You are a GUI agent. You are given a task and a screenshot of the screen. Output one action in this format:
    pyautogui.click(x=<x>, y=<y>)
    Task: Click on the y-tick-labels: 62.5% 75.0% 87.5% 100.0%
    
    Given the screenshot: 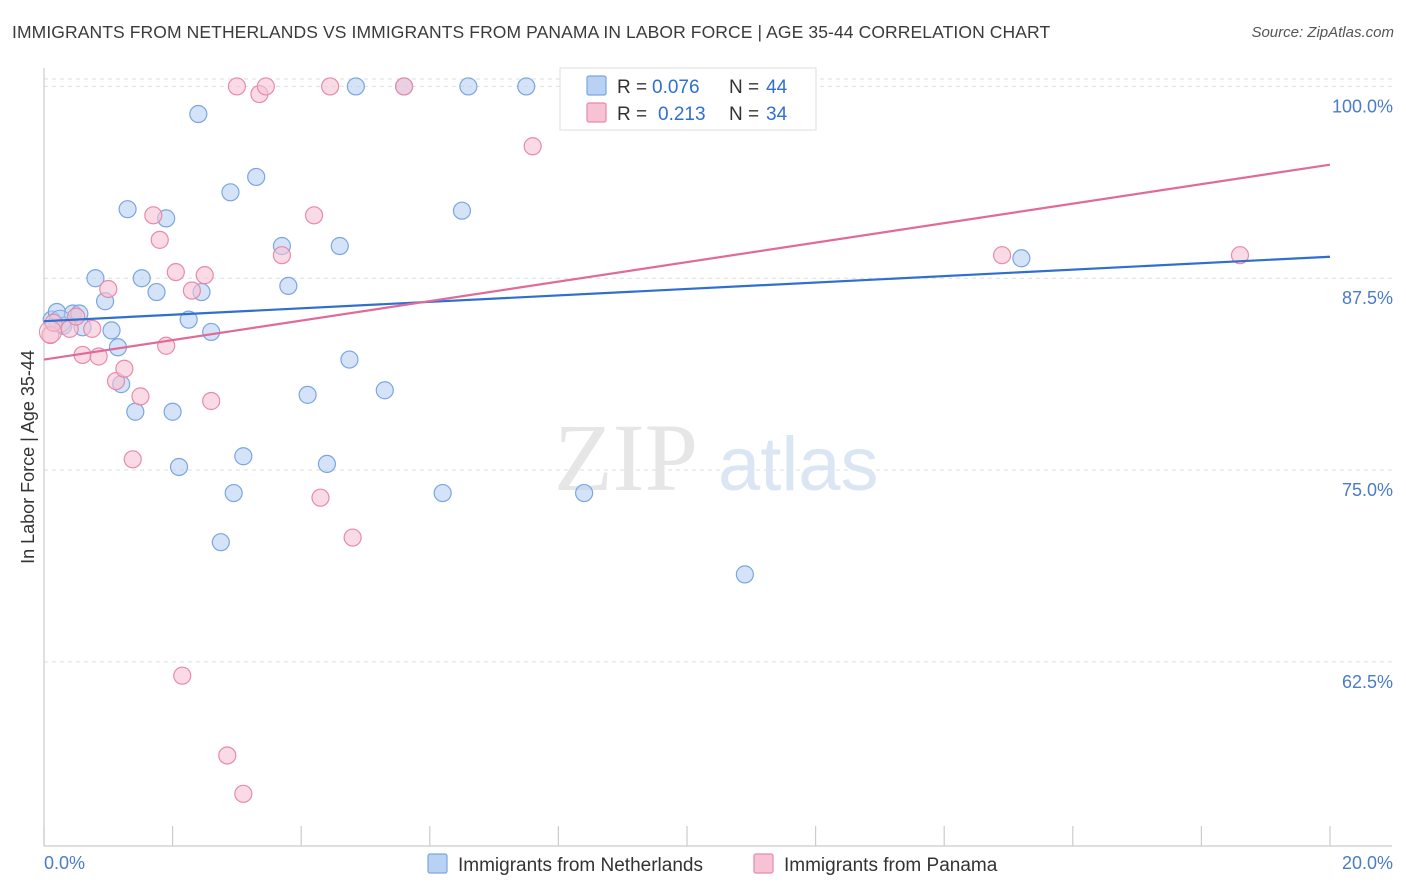 What is the action you would take?
    pyautogui.click(x=1362, y=393)
    